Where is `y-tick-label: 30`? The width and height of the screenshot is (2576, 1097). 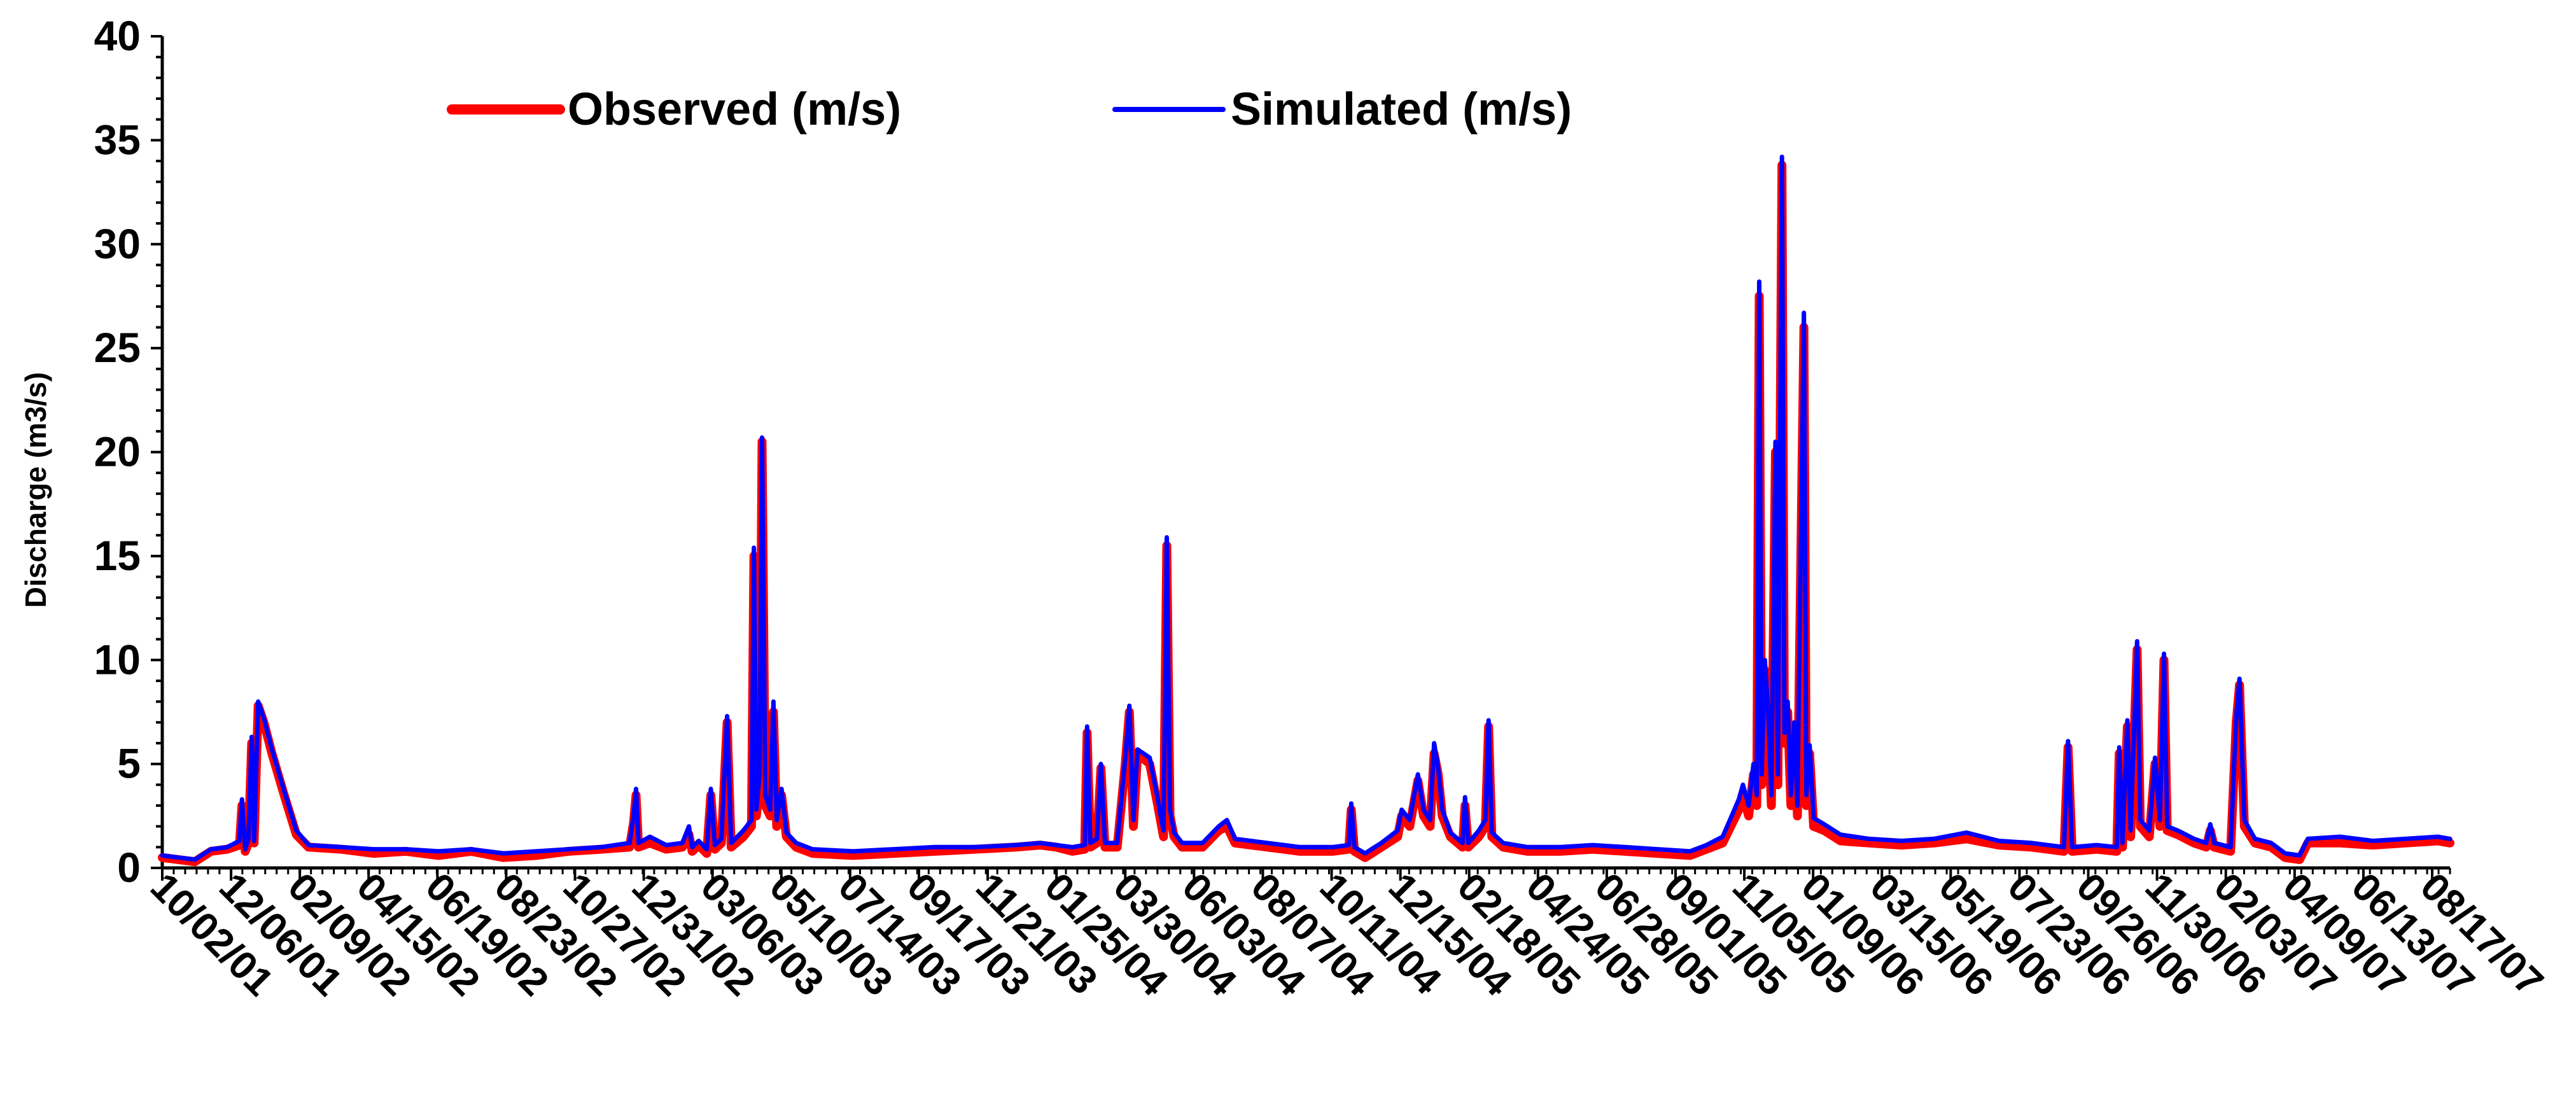
y-tick-label: 30 is located at coordinates (117, 243).